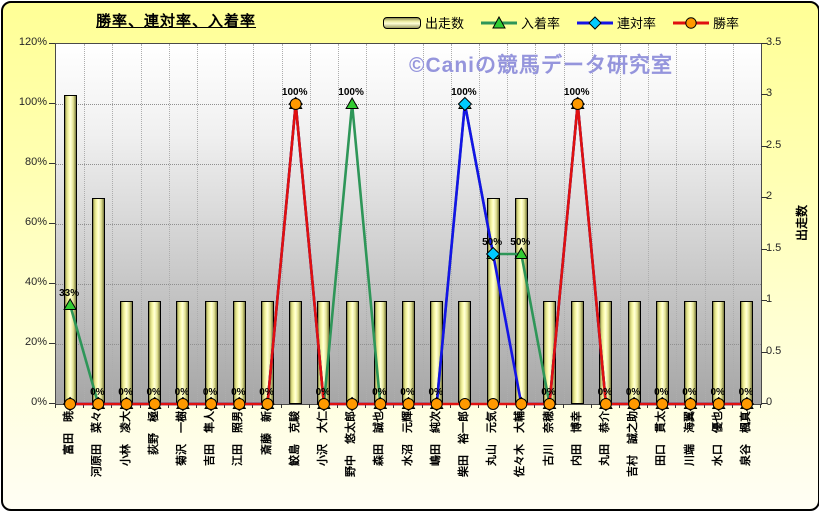 This screenshot has width=819, height=511. What do you see at coordinates (407, 438) in the screenshot?
I see `x-axis-label: 水沼 元輝` at bounding box center [407, 438].